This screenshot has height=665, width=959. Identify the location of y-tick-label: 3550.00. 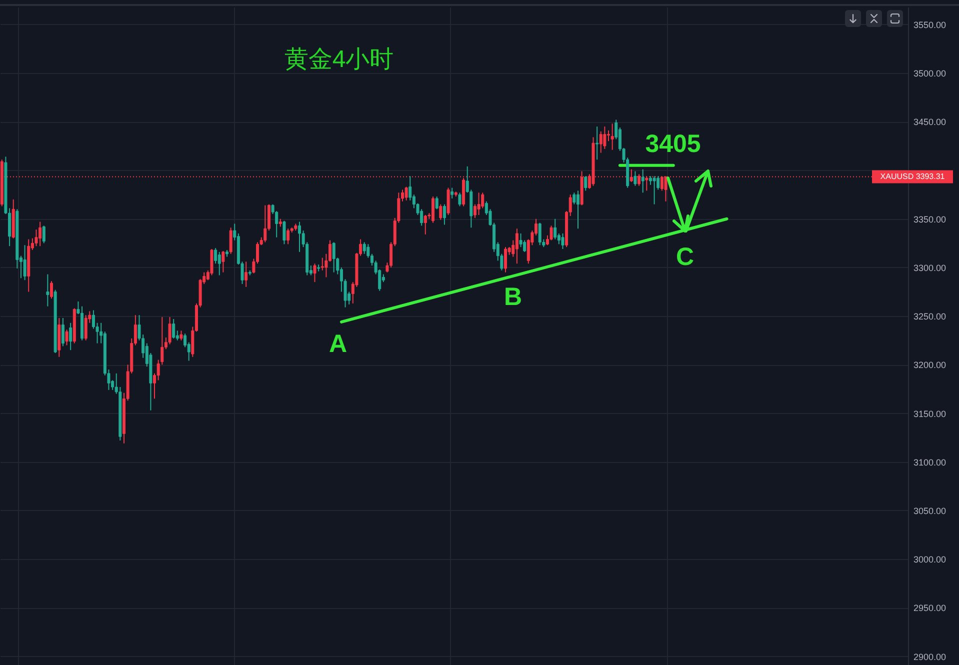
(930, 25).